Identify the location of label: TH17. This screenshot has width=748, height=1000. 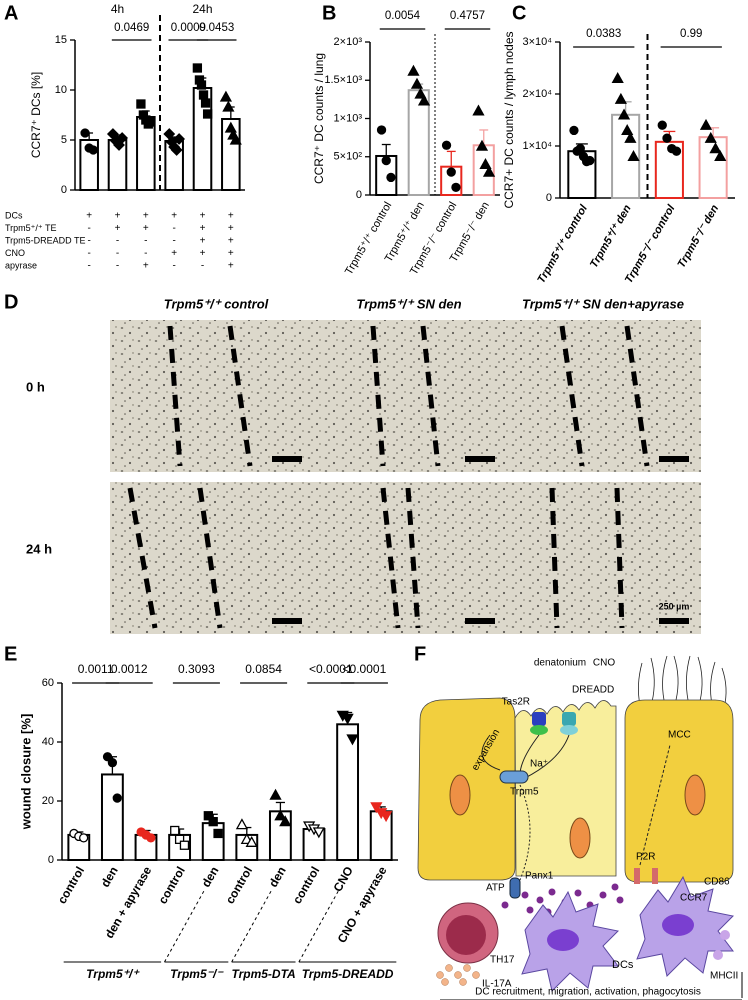
(502, 960).